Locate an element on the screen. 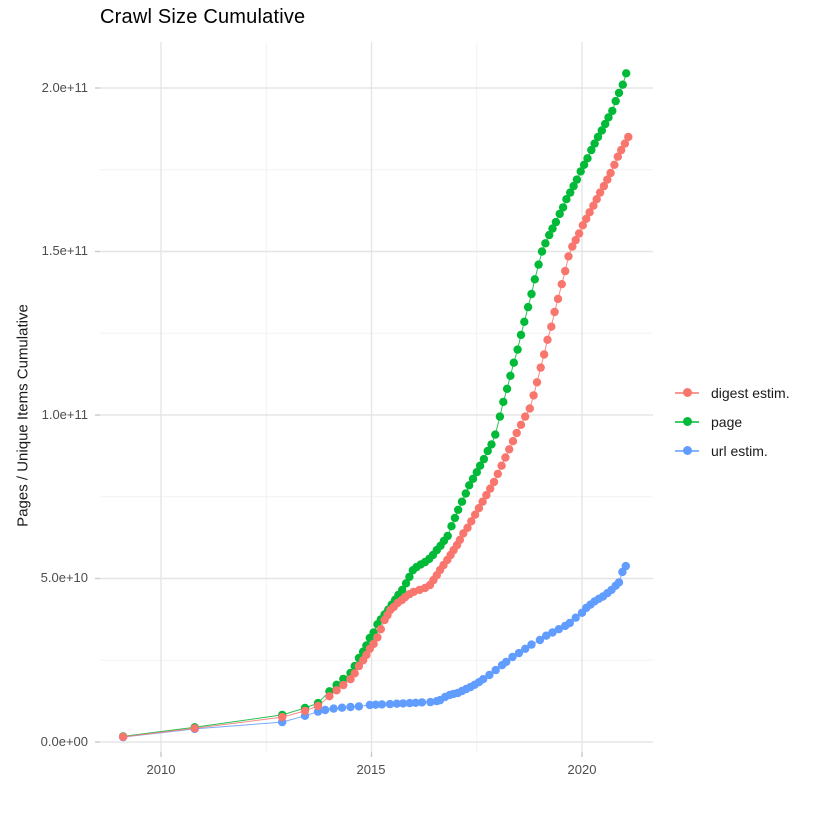 This screenshot has height=827, width=826. legend-key-url-icon is located at coordinates (687, 451).